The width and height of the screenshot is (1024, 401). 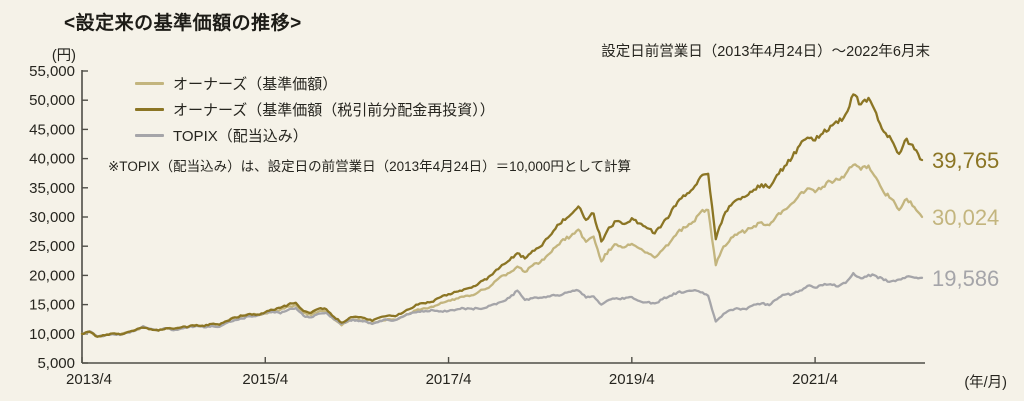 What do you see at coordinates (765, 52) in the screenshot?
I see `period-label: 設定日前営業日（2013年4月24日）～2022年6月末` at bounding box center [765, 52].